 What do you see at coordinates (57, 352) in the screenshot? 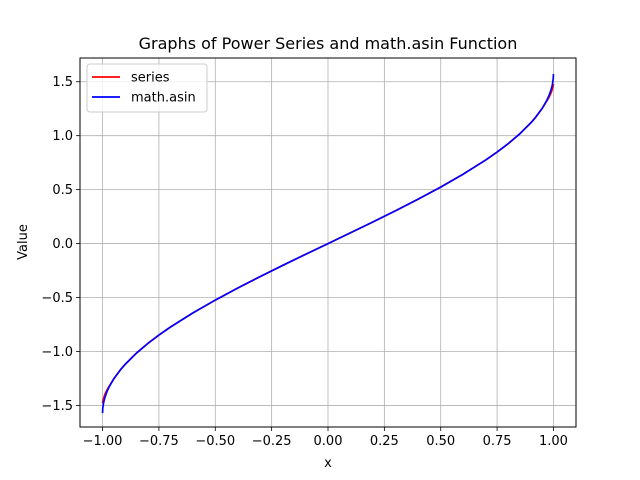
I see `y-tick-label: −1.0` at bounding box center [57, 352].